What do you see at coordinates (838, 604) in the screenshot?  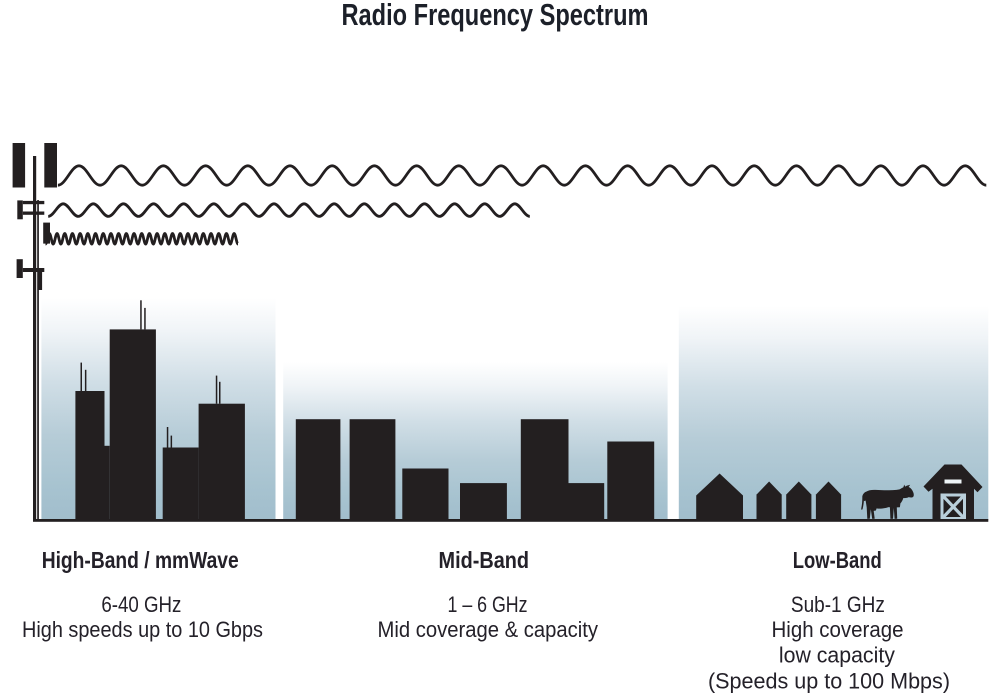 I see `svg-text: Sub-1 GHz` at bounding box center [838, 604].